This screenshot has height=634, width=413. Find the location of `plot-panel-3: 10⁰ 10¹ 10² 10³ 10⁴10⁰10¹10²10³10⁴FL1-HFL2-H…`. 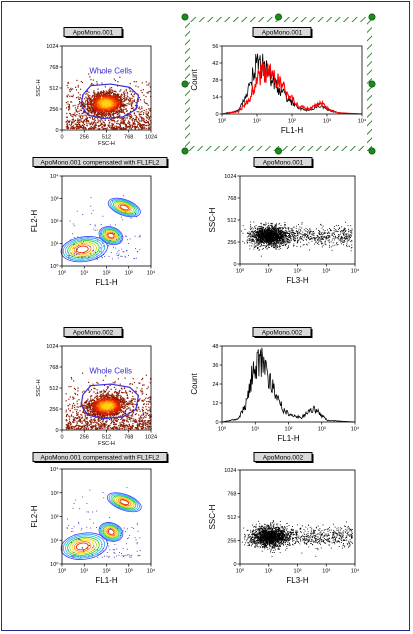

plot-panel-3: 10⁰ 10¹ 10² 10³ 10⁴10⁰10¹10²10³10⁴FL1-HFL2-H… is located at coordinates (99, 222).